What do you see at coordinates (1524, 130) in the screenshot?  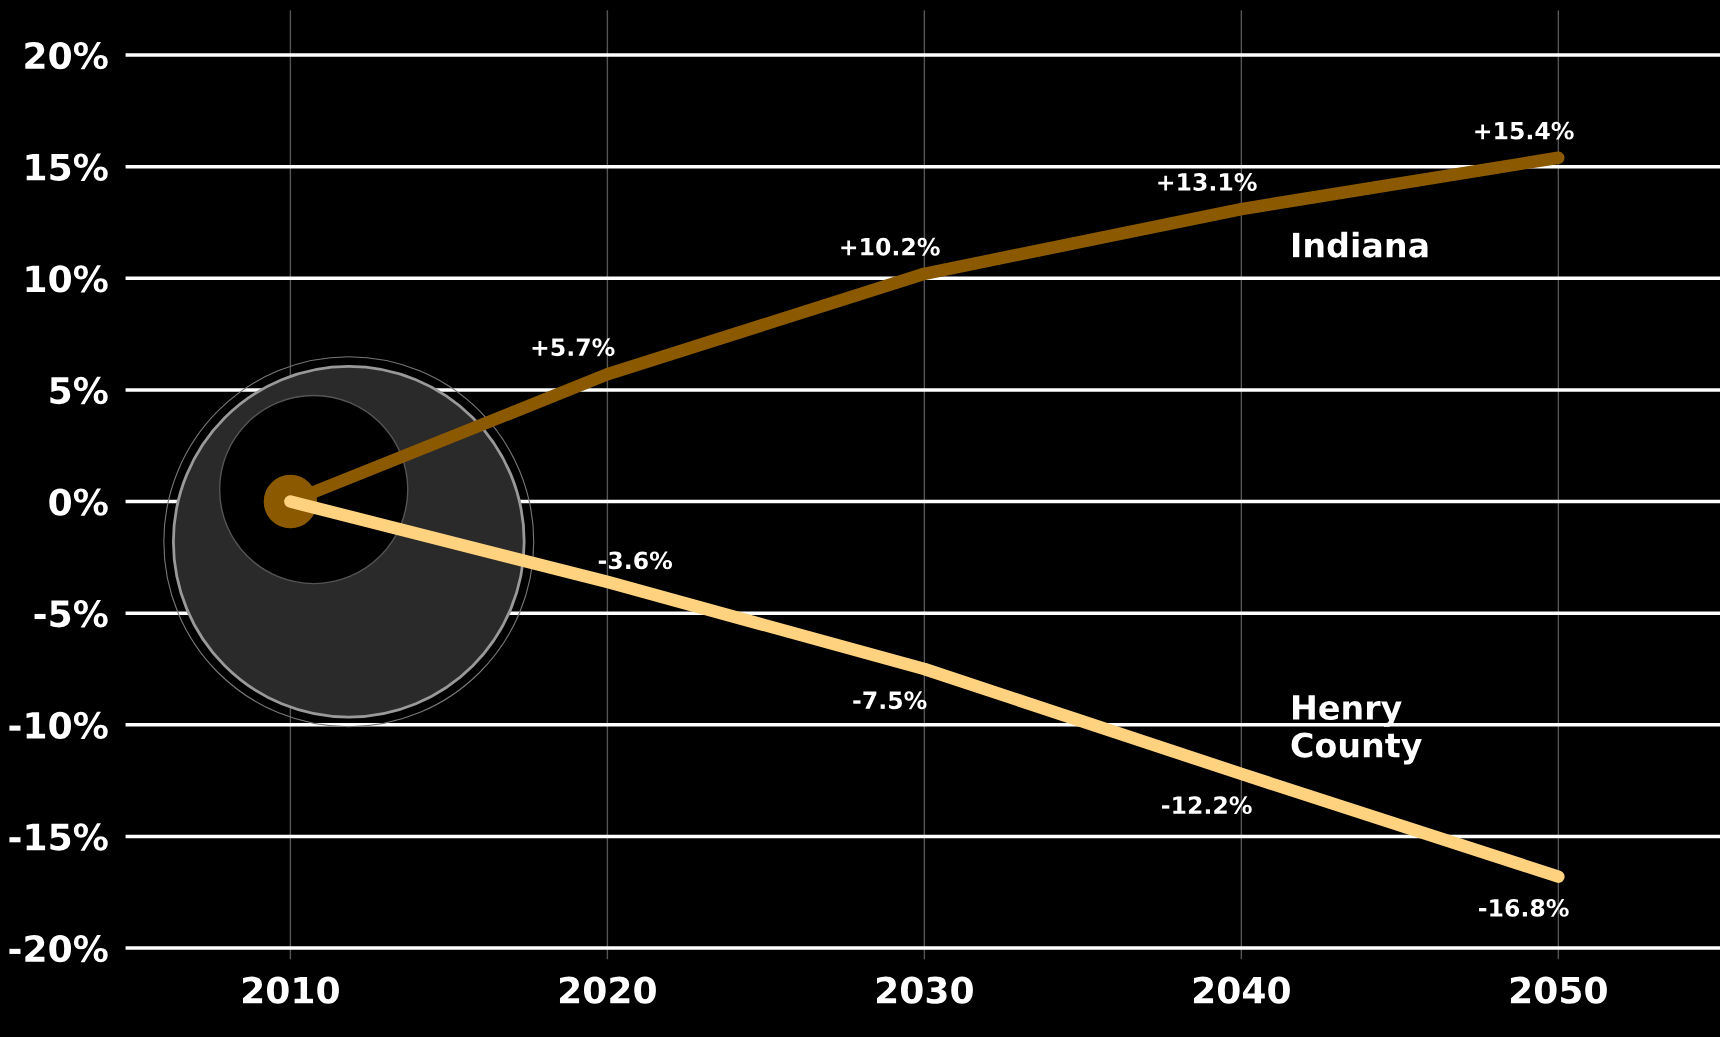 I see `data-label: +15.4%` at bounding box center [1524, 130].